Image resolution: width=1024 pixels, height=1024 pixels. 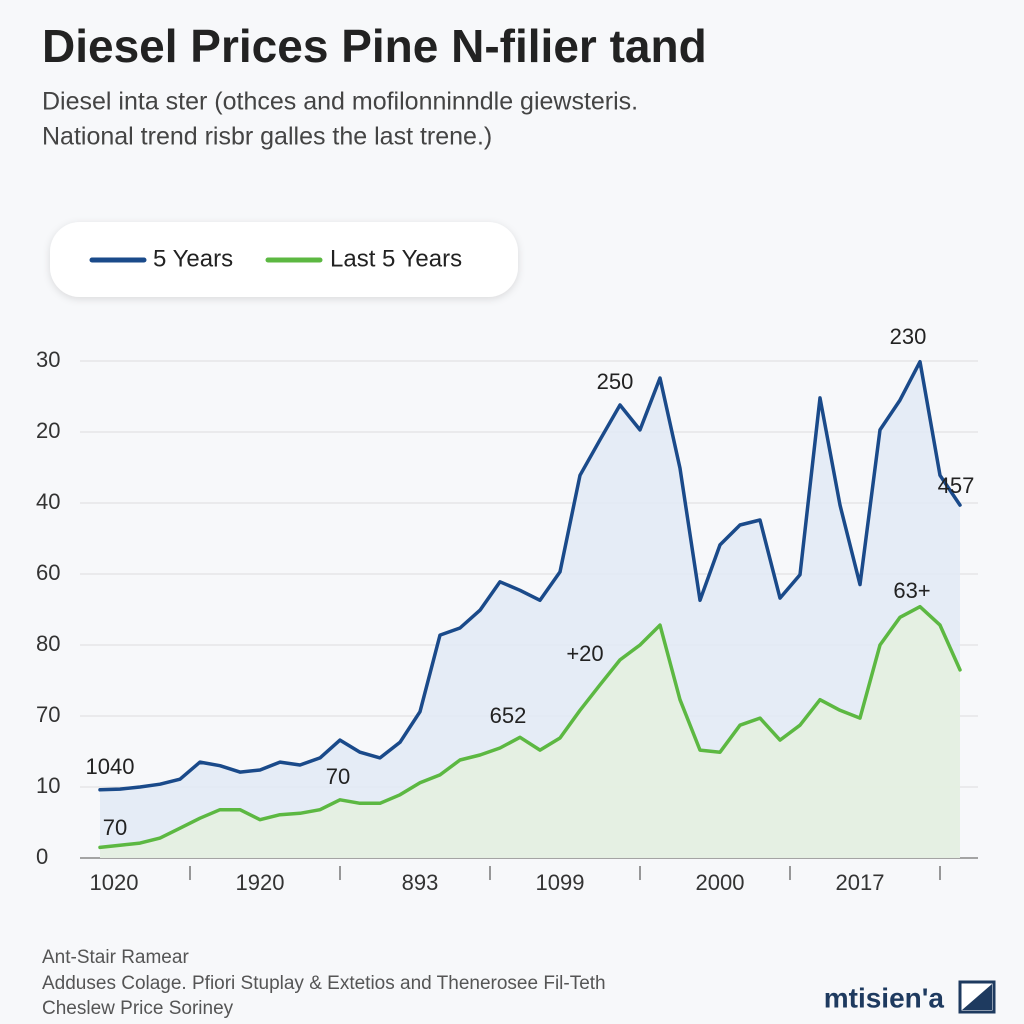 What do you see at coordinates (114, 882) in the screenshot?
I see `x-tick-label: 1020` at bounding box center [114, 882].